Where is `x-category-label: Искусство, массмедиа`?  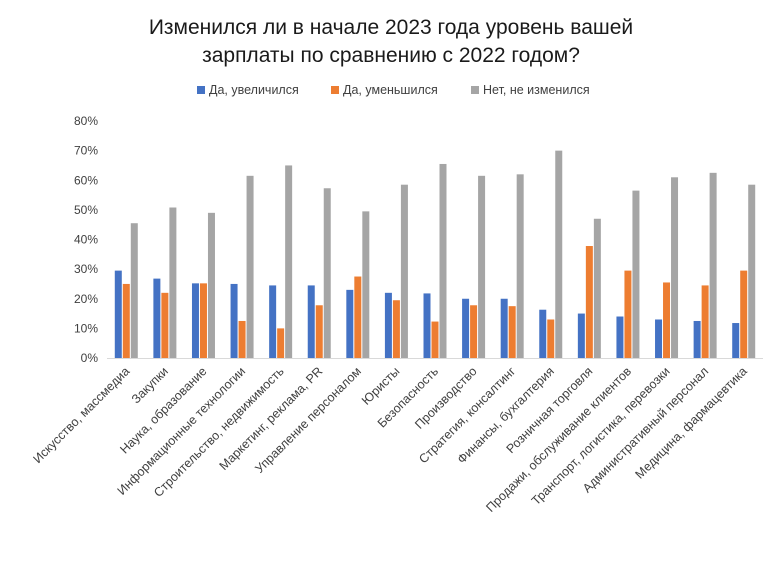 x-category-label: Искусство, массмедиа is located at coordinates (82, 415).